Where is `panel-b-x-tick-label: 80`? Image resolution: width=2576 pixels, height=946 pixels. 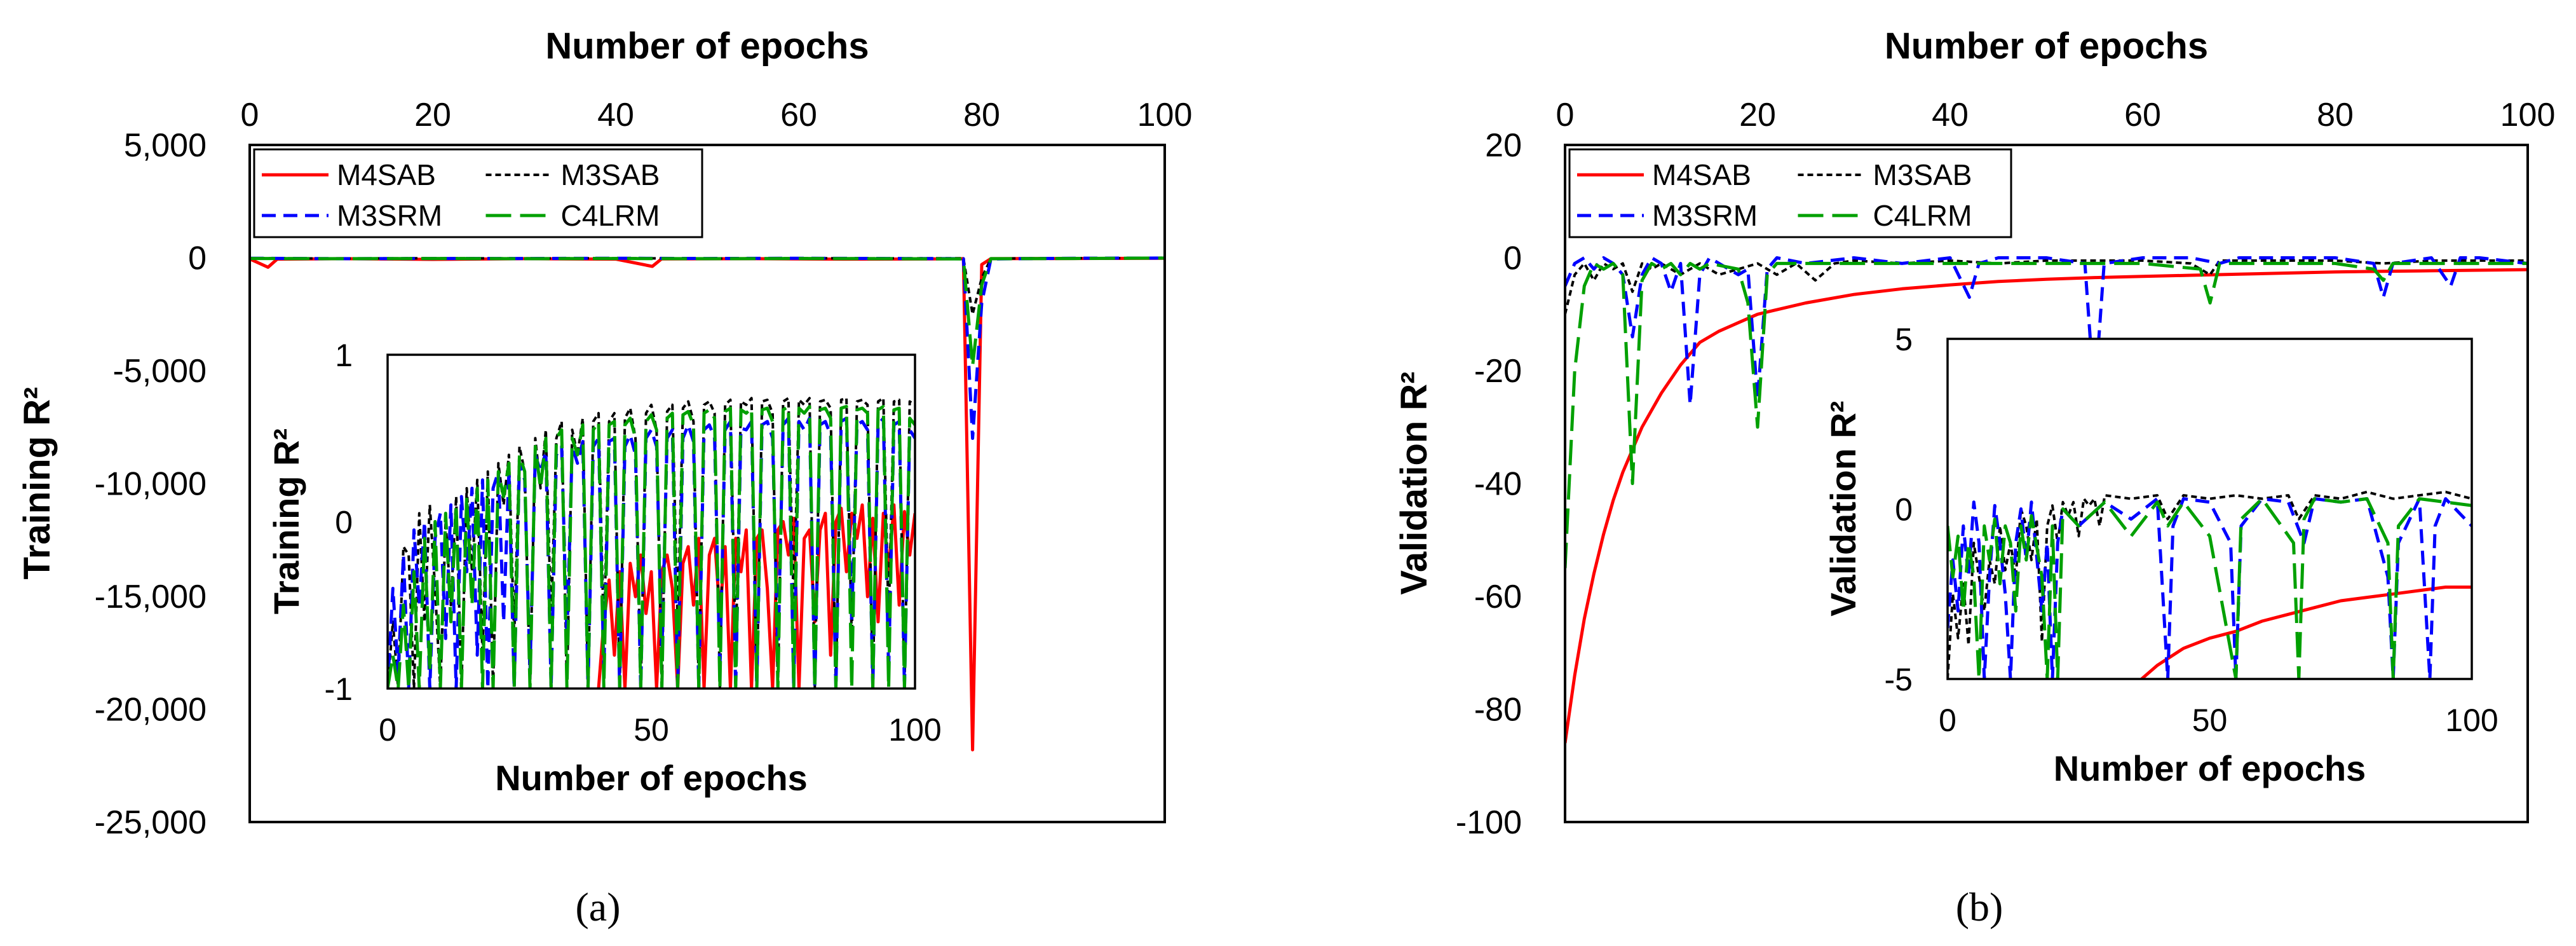 panel-b-x-tick-label: 80 is located at coordinates (2335, 116).